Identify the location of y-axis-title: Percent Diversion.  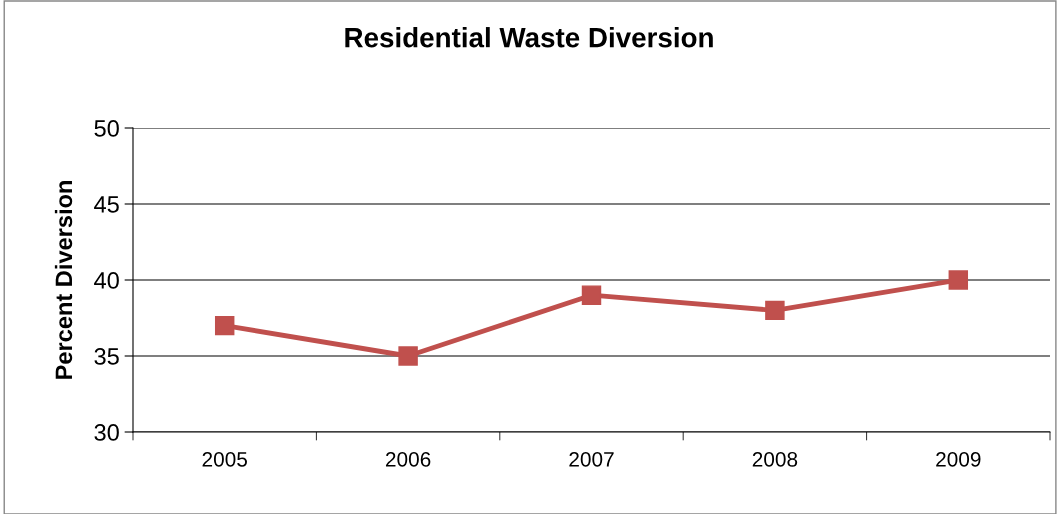
(63, 280).